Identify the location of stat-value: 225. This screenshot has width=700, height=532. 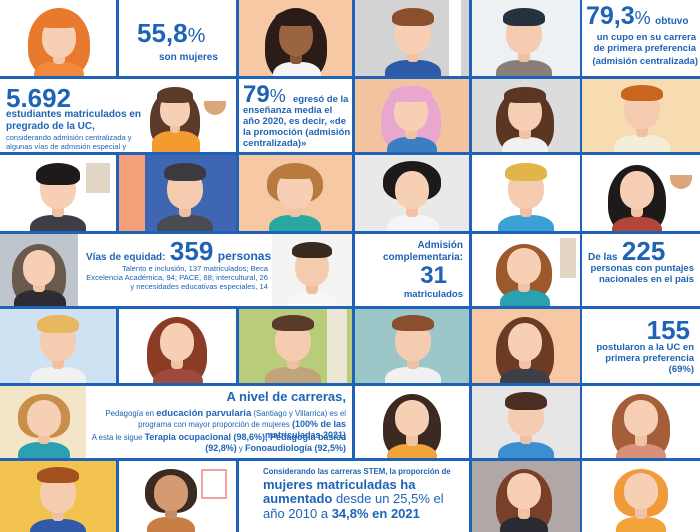
(643, 251).